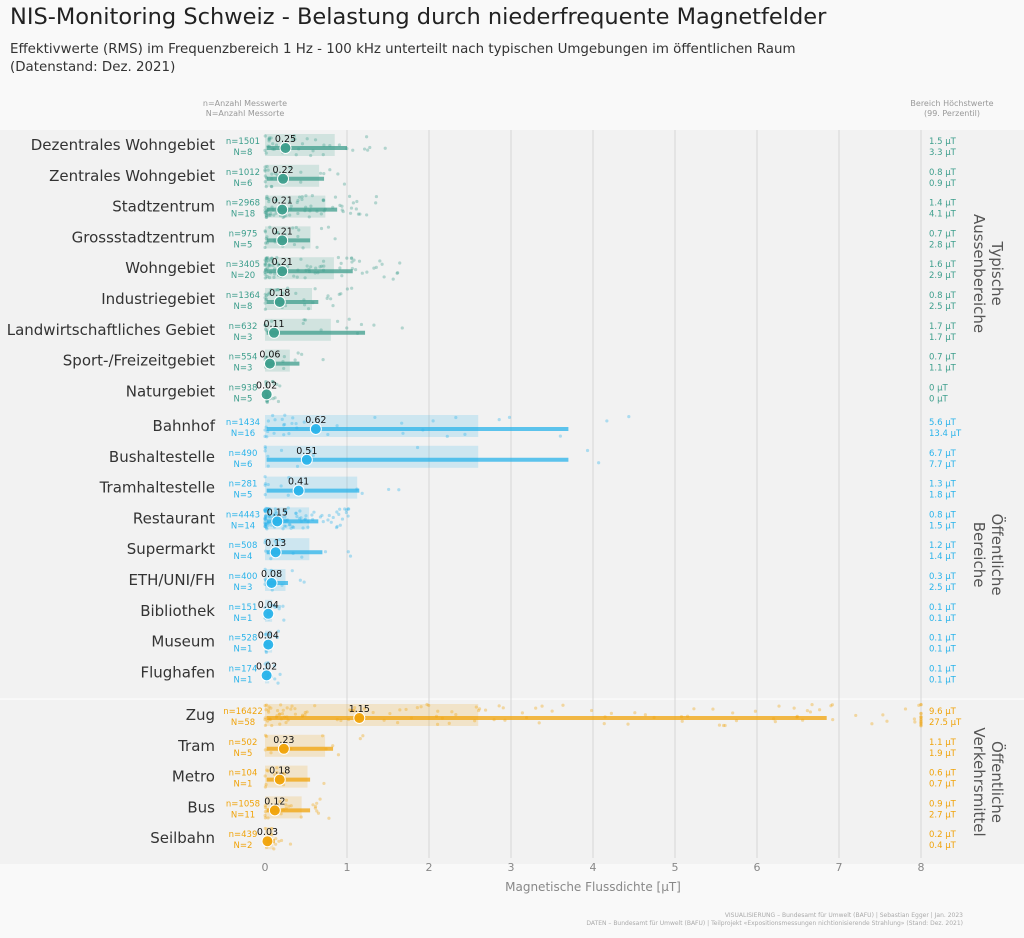  Describe the element at coordinates (943, 496) in the screenshot. I see `row-high-2: 1.8 µT` at that location.